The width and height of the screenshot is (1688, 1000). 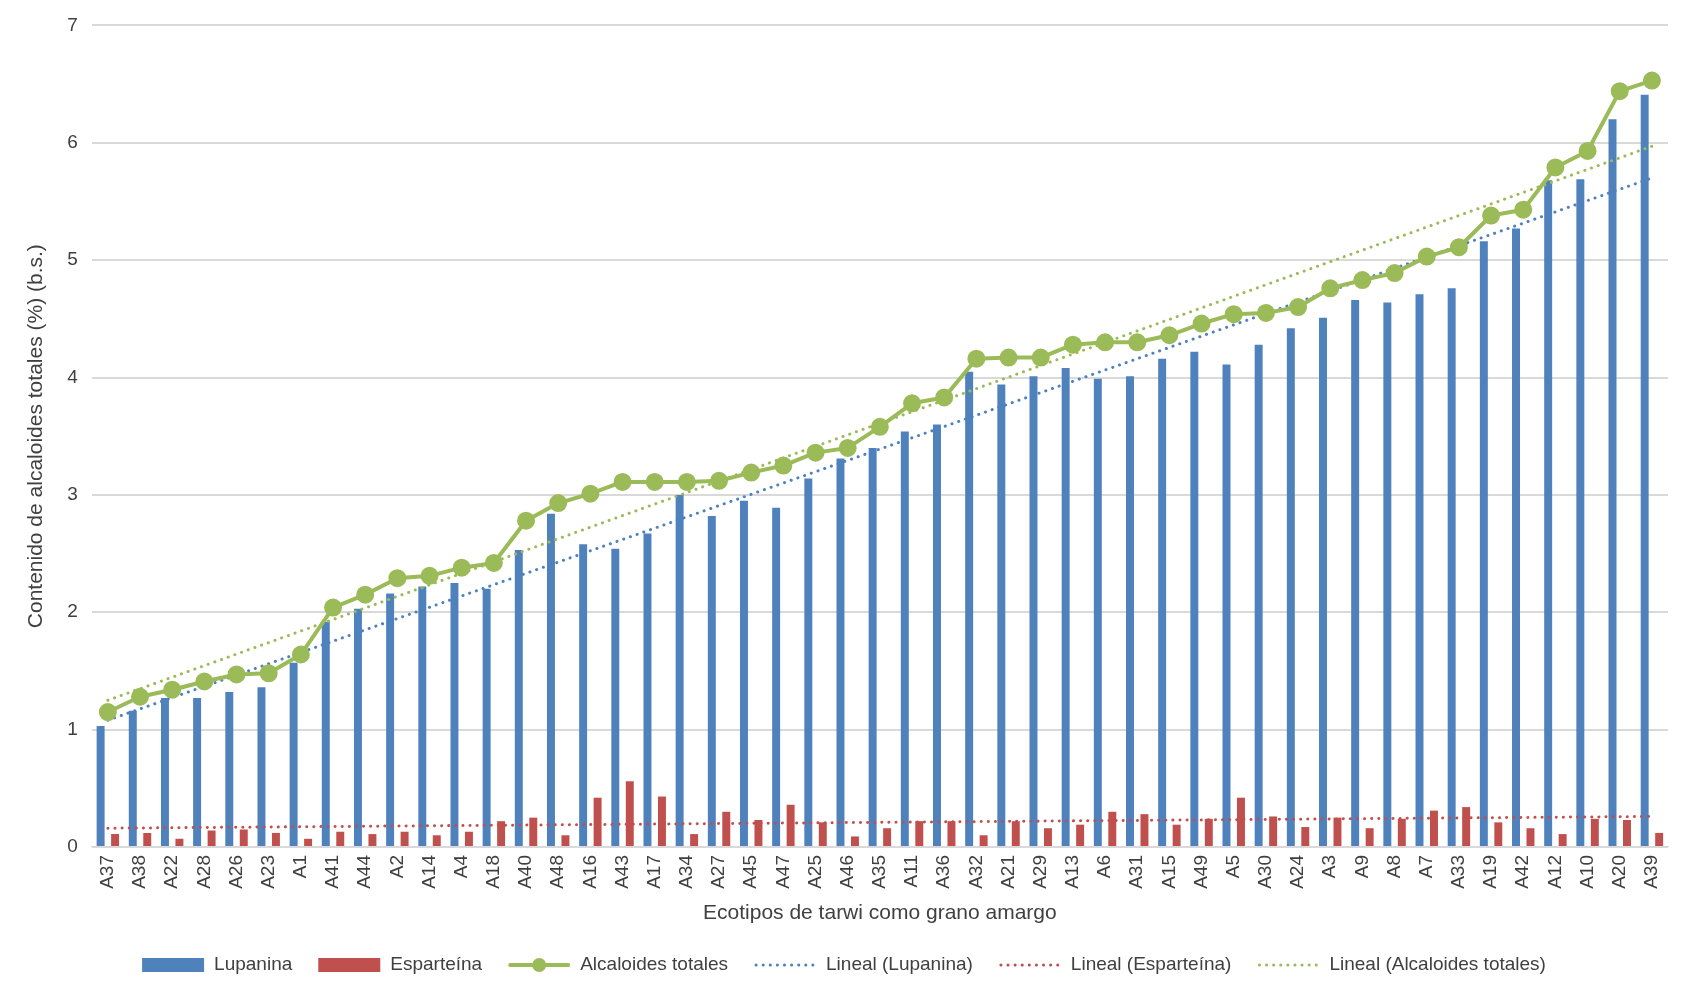 What do you see at coordinates (1297, 871) in the screenshot?
I see `x-tick-label: A24` at bounding box center [1297, 871].